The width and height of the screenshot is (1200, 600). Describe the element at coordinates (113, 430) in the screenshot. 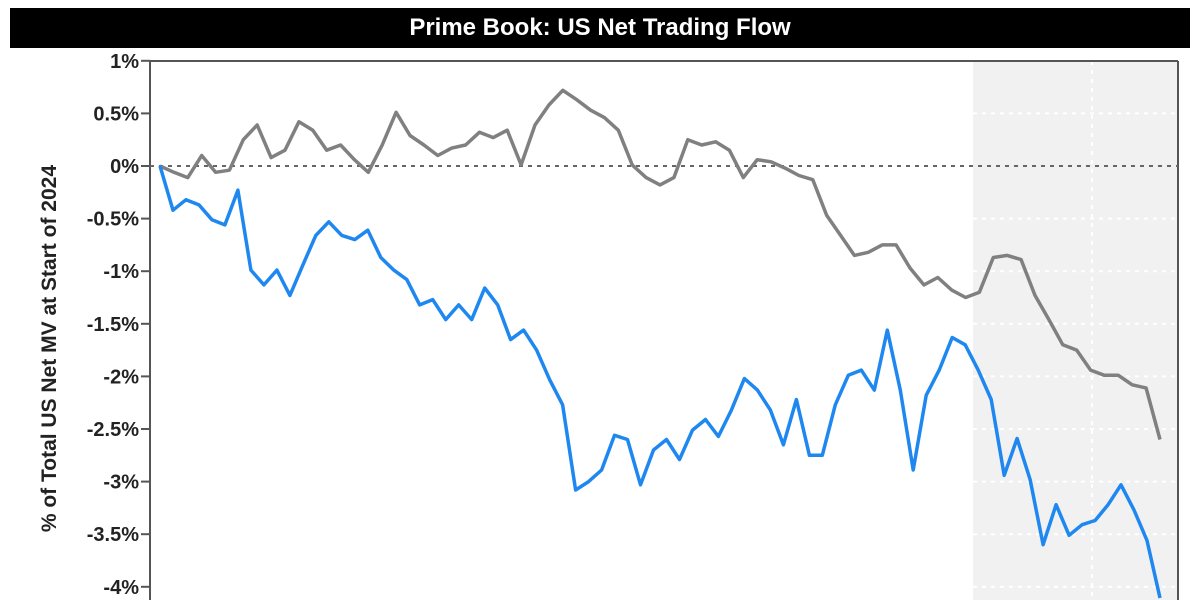

I see `y-tick-label: -2.5%` at that location.